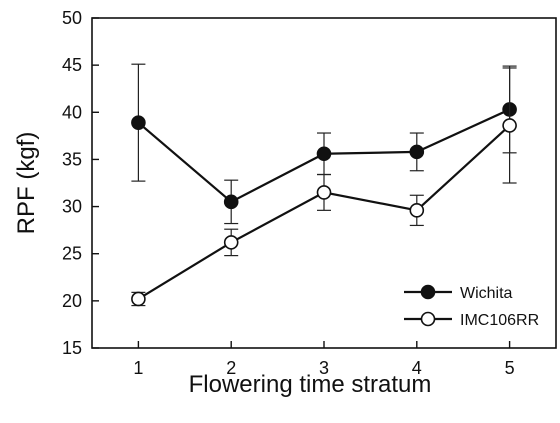  Describe the element at coordinates (417, 368) in the screenshot. I see `x-tick-label: 4` at that location.